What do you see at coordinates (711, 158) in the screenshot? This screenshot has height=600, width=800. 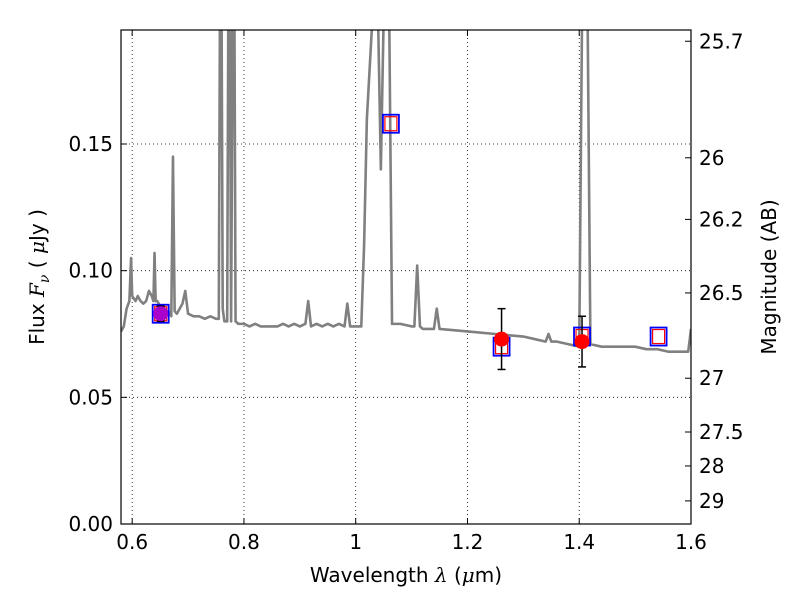 I see `mag-tick-label: 26` at bounding box center [711, 158].